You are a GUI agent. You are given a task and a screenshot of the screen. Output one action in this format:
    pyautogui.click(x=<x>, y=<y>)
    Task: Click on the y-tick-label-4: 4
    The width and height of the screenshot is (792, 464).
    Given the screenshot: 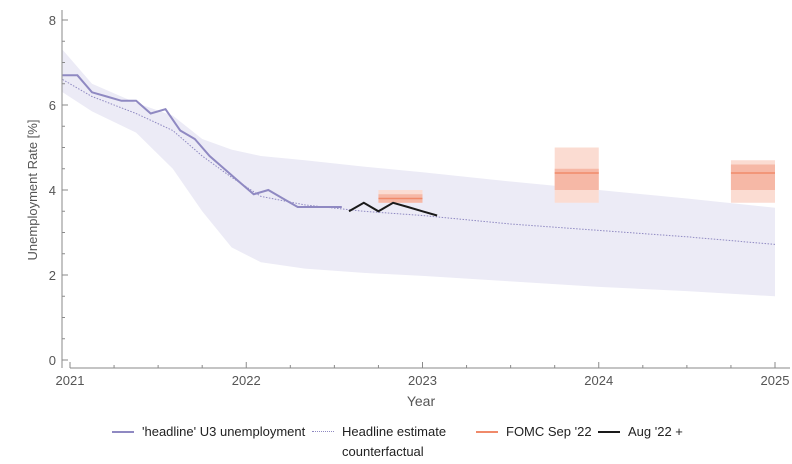 What is the action you would take?
    pyautogui.click(x=52, y=190)
    